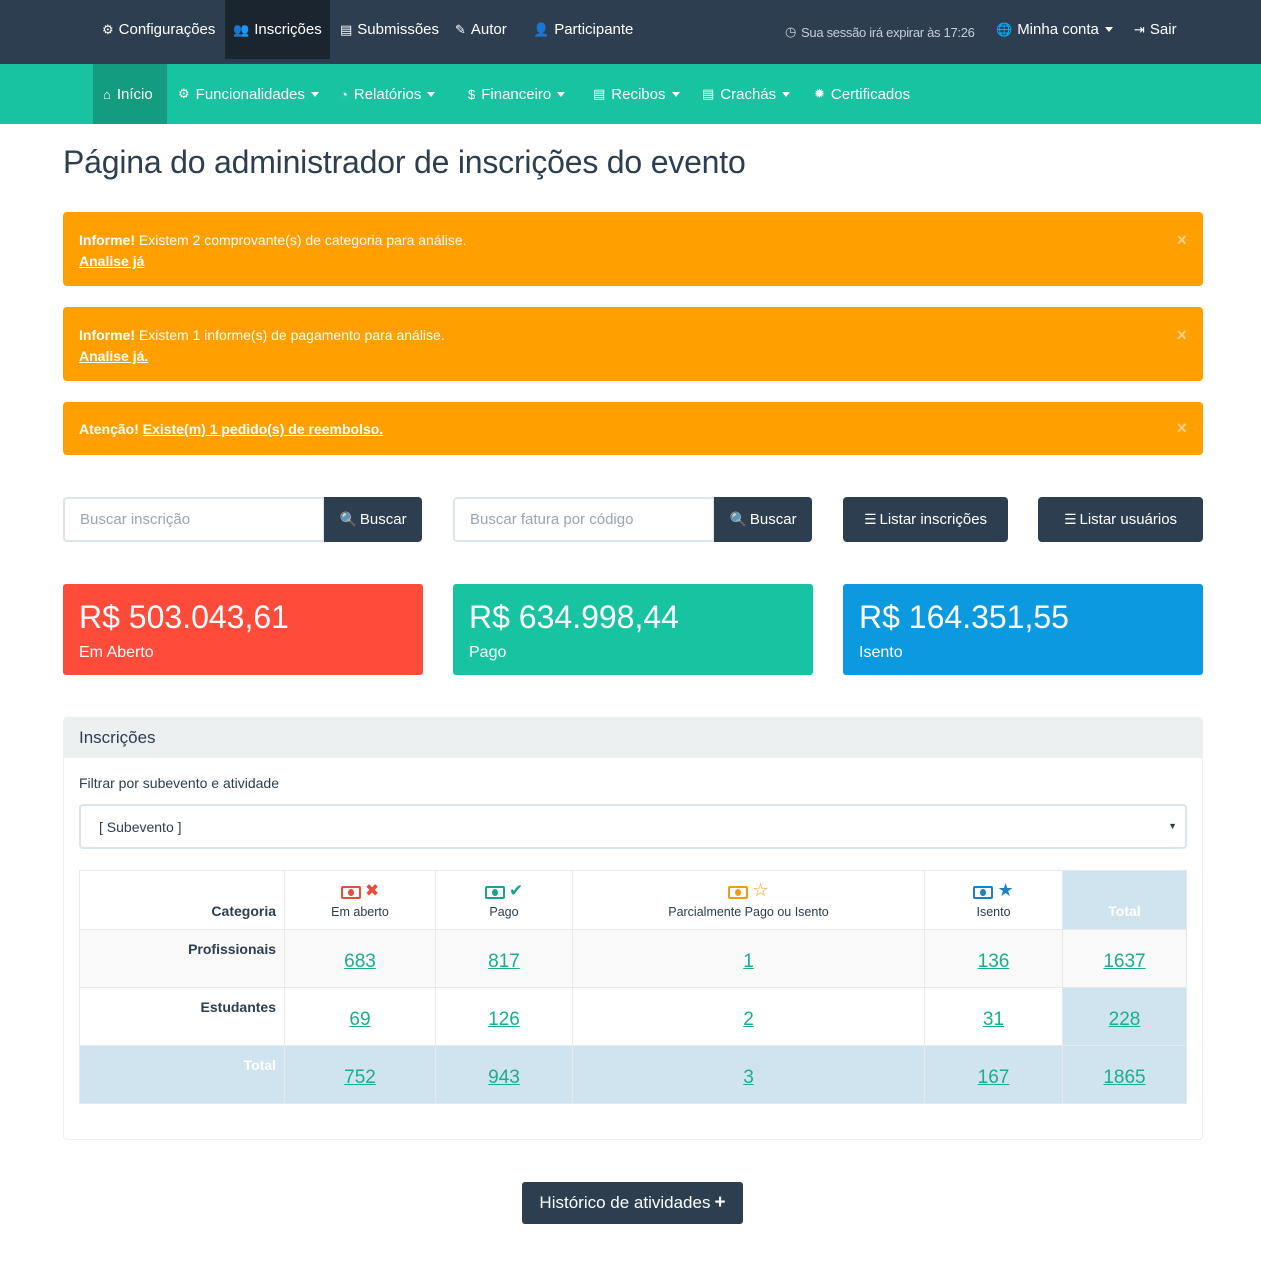 The width and height of the screenshot is (1261, 1266). I want to click on list-users-button: ☰ Listar usuários, so click(1120, 519).